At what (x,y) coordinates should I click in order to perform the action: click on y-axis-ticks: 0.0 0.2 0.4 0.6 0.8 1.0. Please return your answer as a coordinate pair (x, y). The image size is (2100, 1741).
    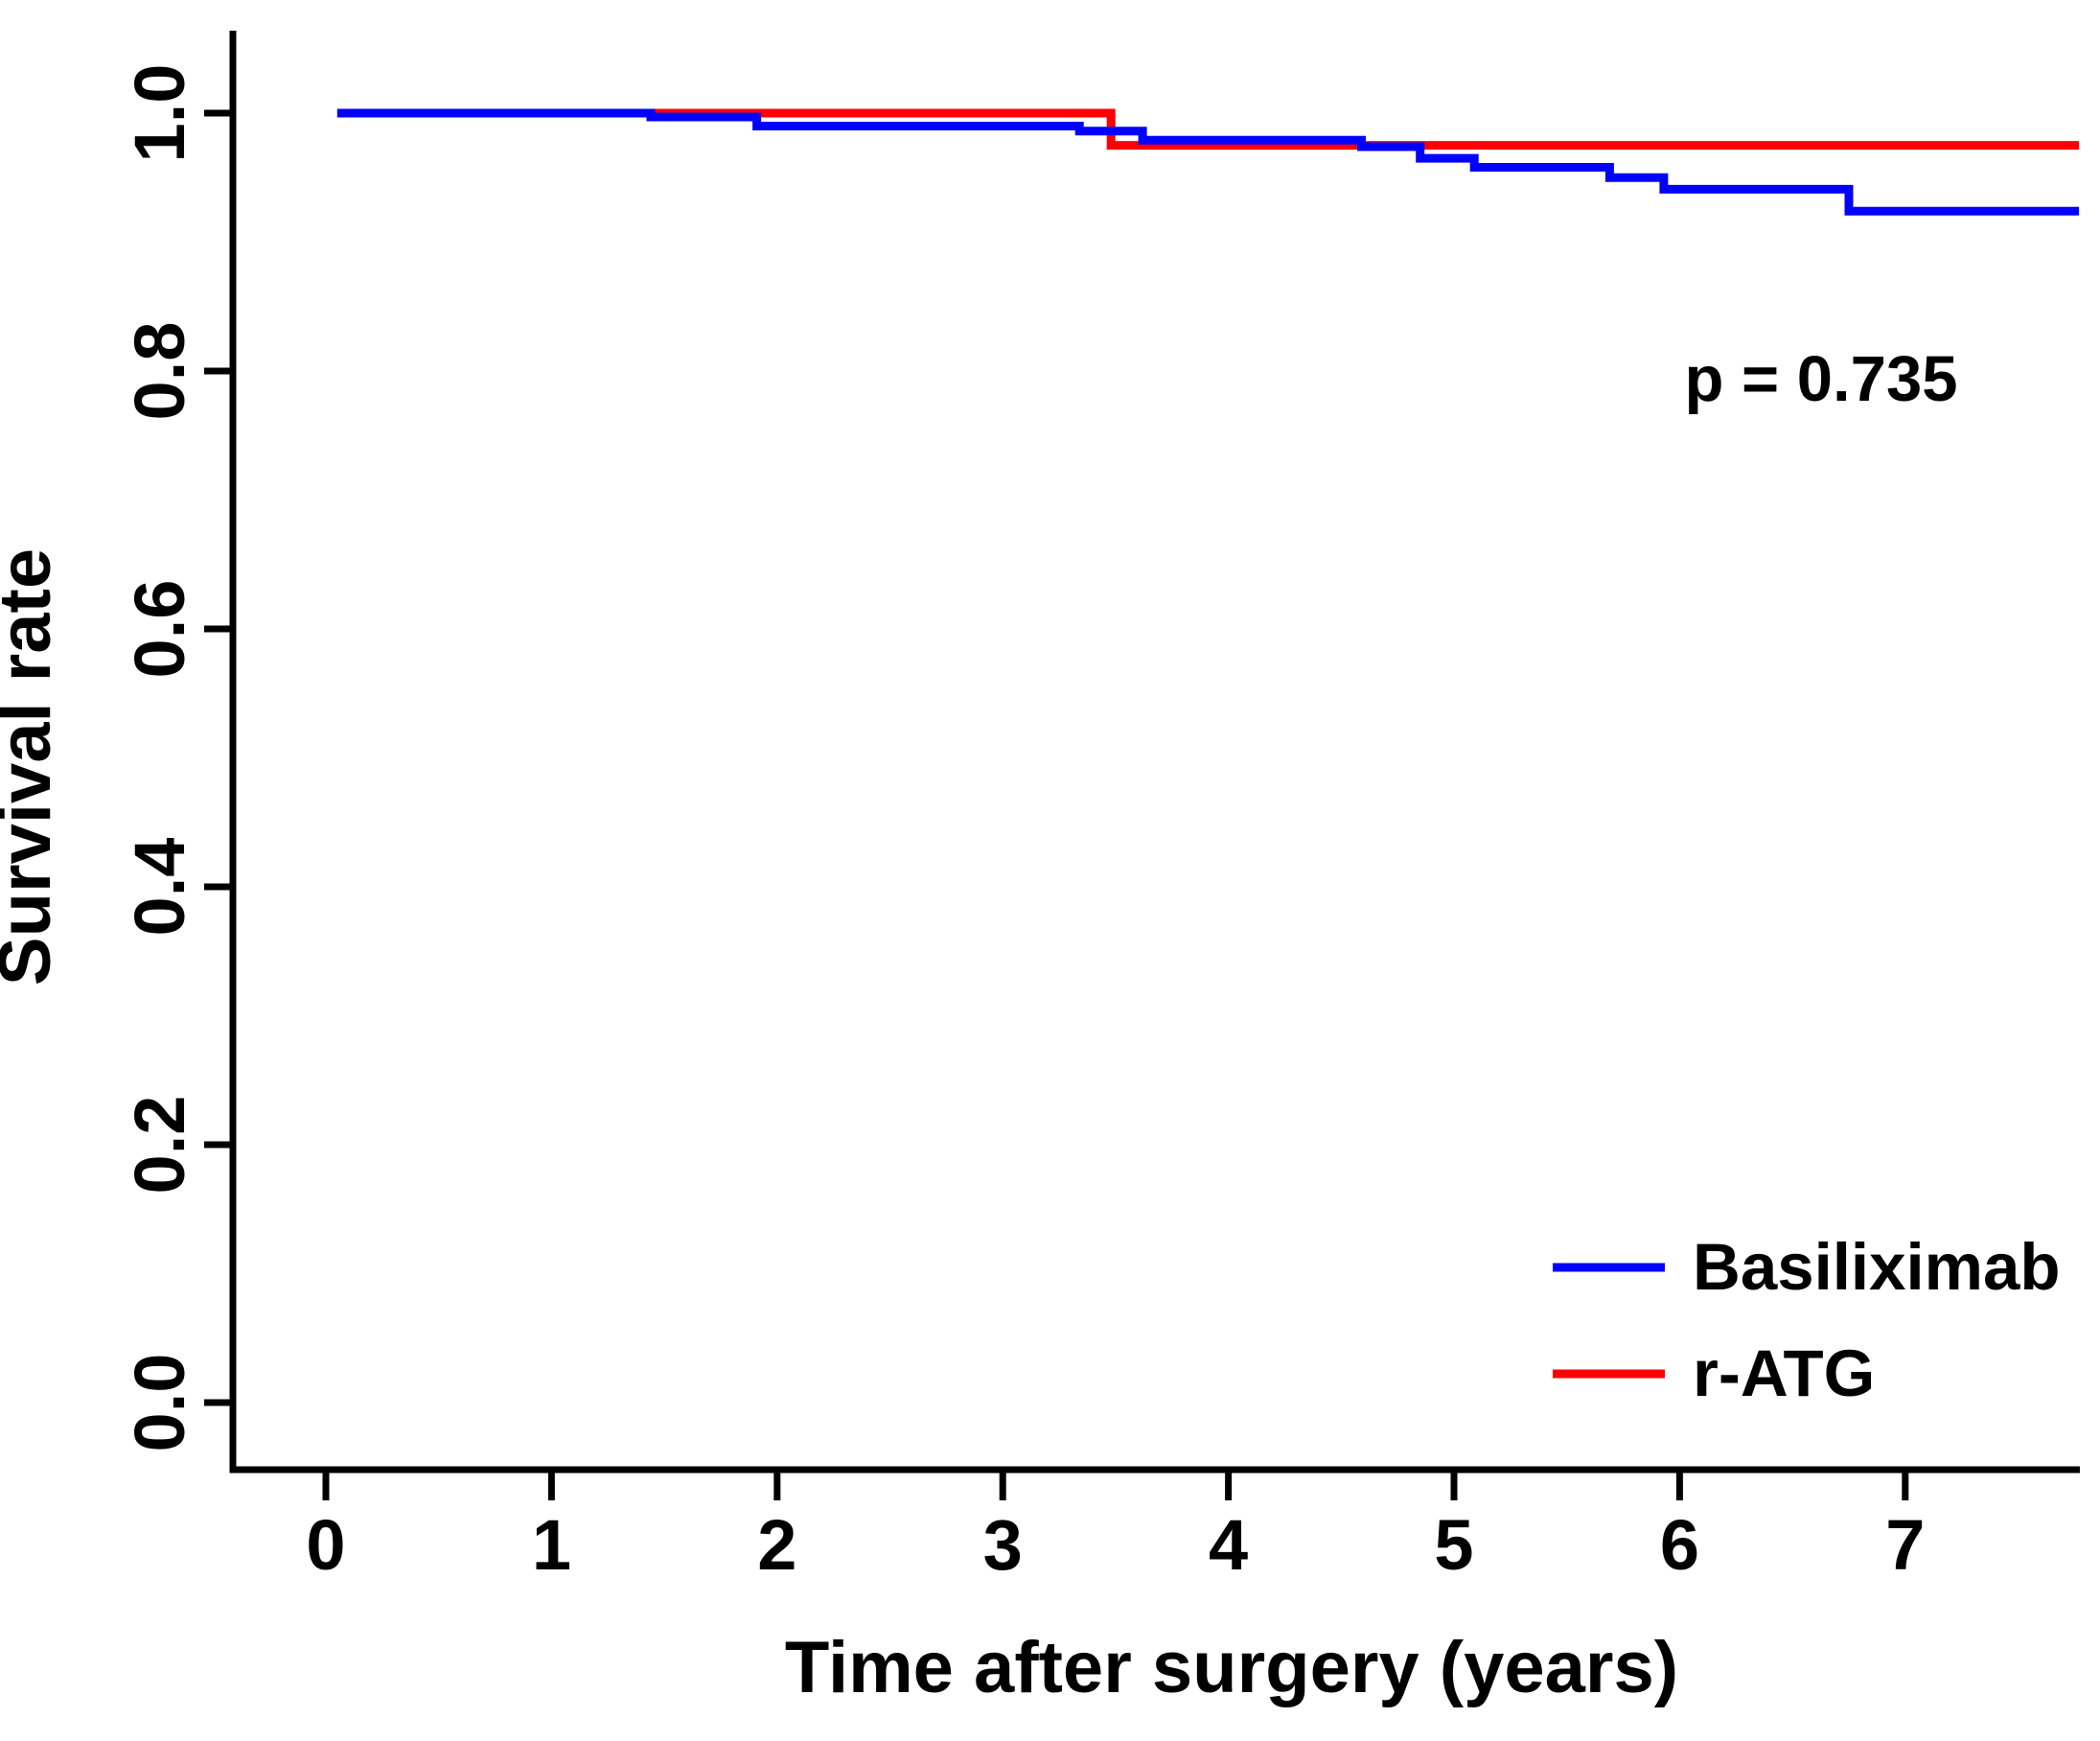
    Looking at the image, I should click on (176, 758).